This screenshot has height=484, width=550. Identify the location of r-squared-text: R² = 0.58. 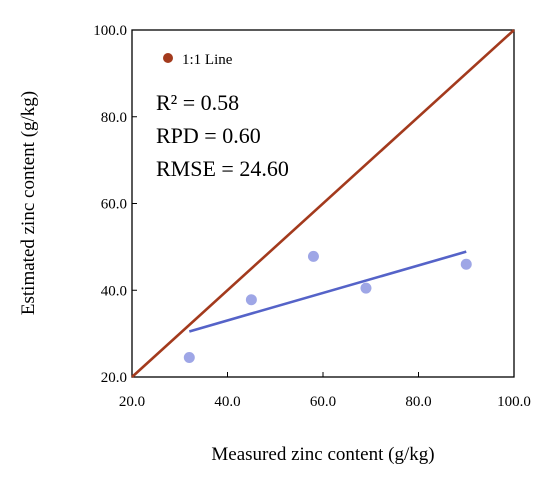
(197, 102).